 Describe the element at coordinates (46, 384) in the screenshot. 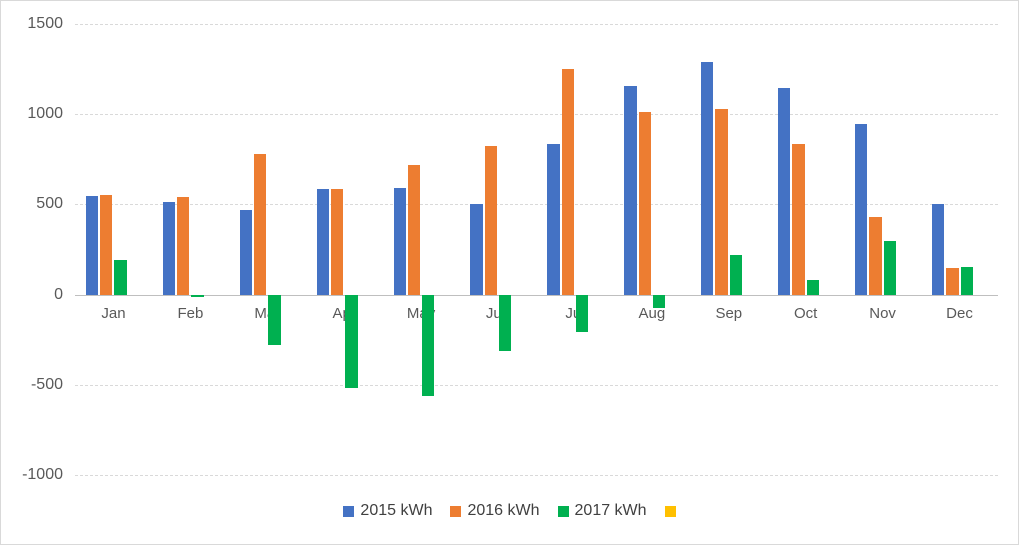

I see `y-axis-tick-label--500: -500` at that location.